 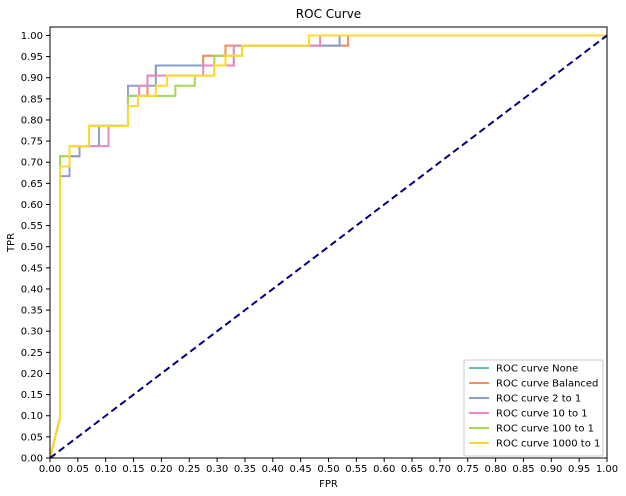 What do you see at coordinates (548, 444) in the screenshot?
I see `legend-label: ROC curve 1000 to 1` at bounding box center [548, 444].